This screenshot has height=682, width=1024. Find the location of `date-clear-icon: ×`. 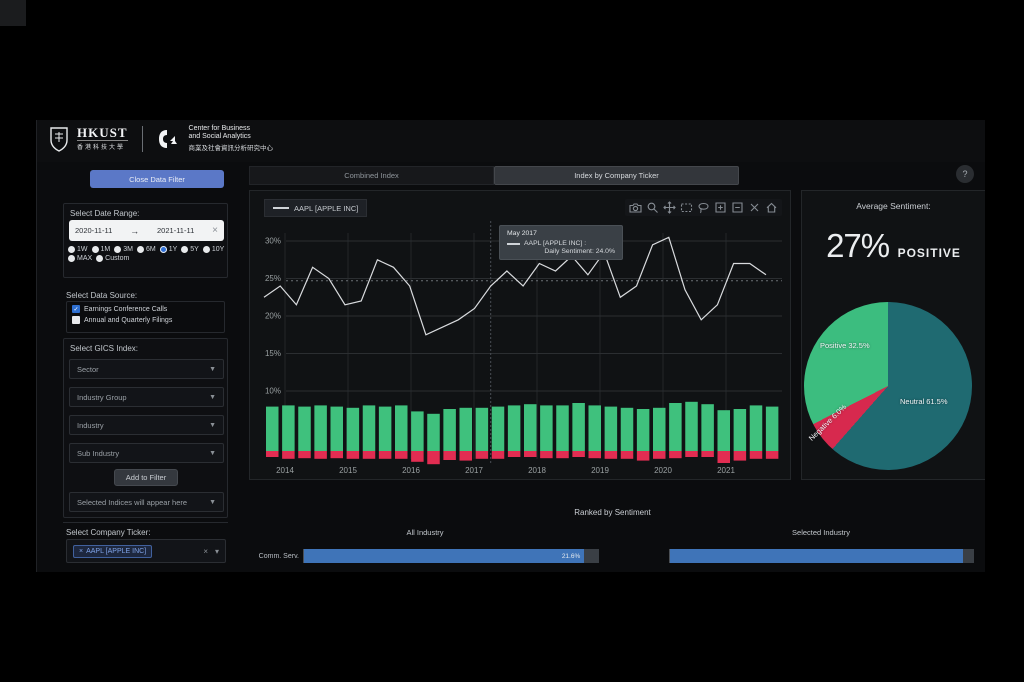

date-clear-icon: × is located at coordinates (215, 230).